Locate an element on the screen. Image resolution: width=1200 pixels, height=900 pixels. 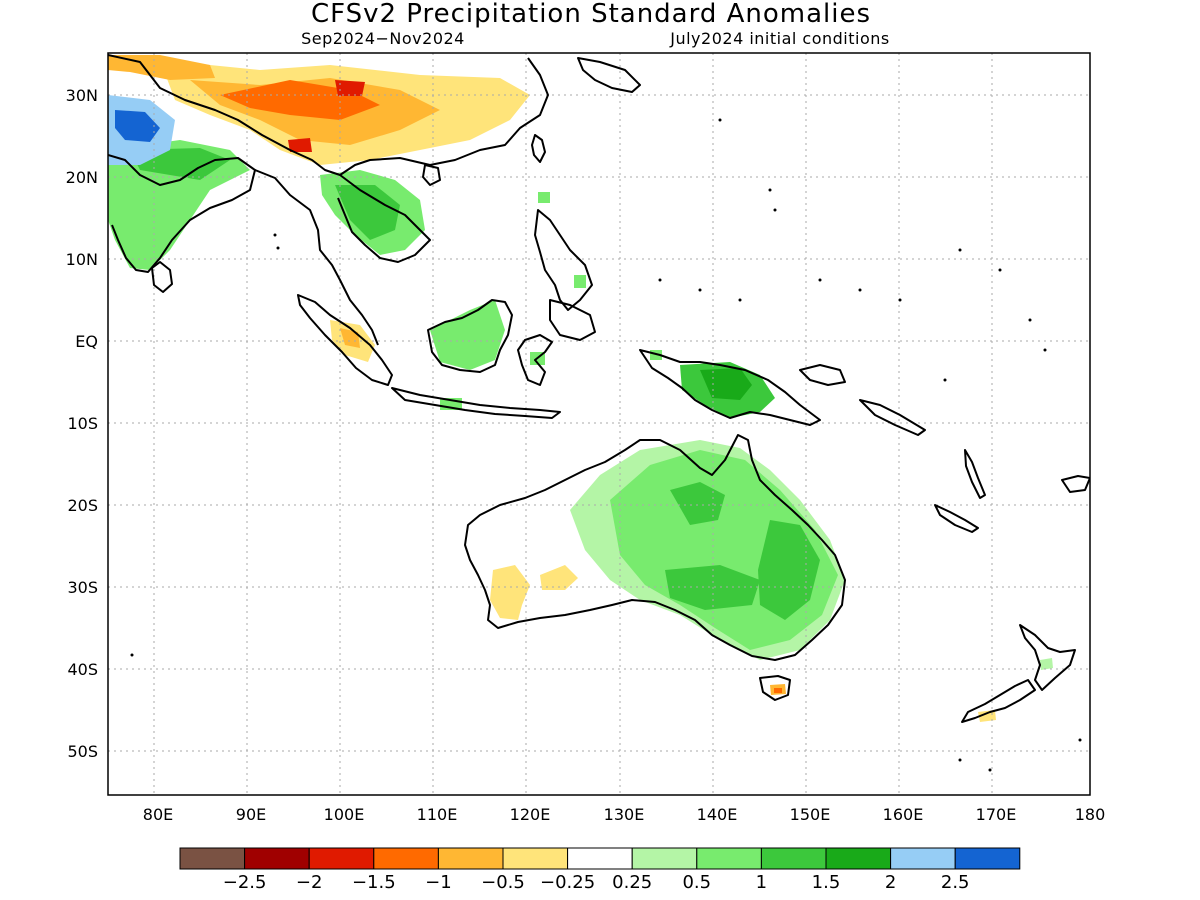
coast-borneo is located at coordinates (470, 336).